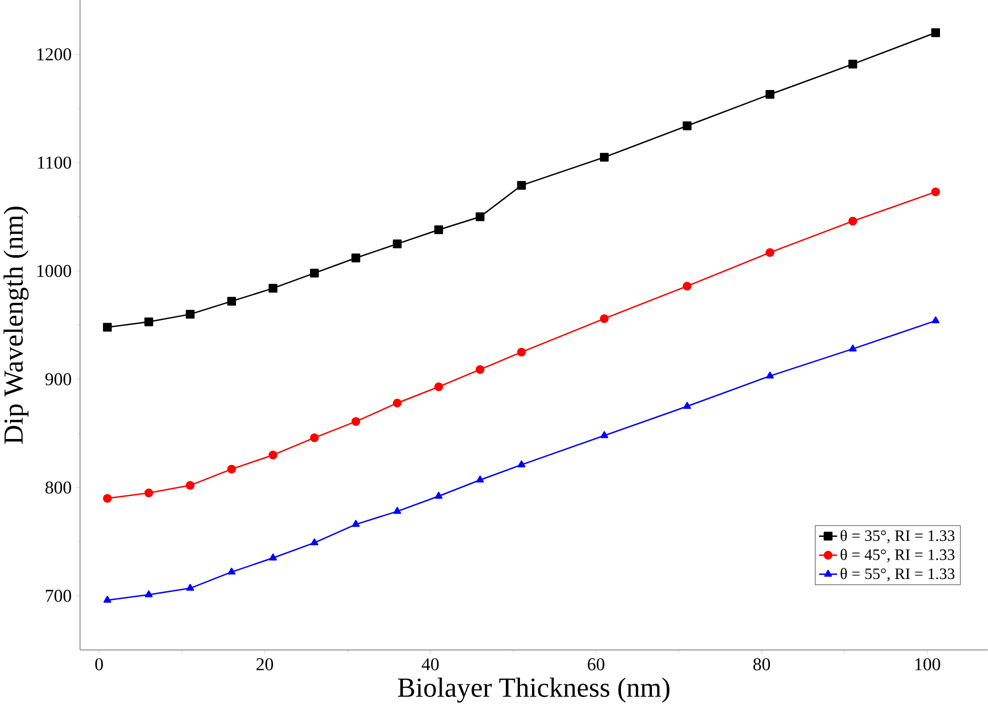 The height and width of the screenshot is (706, 988). What do you see at coordinates (16, 325) in the screenshot?
I see `y-axis-title: Dip Wavelength (nm)` at bounding box center [16, 325].